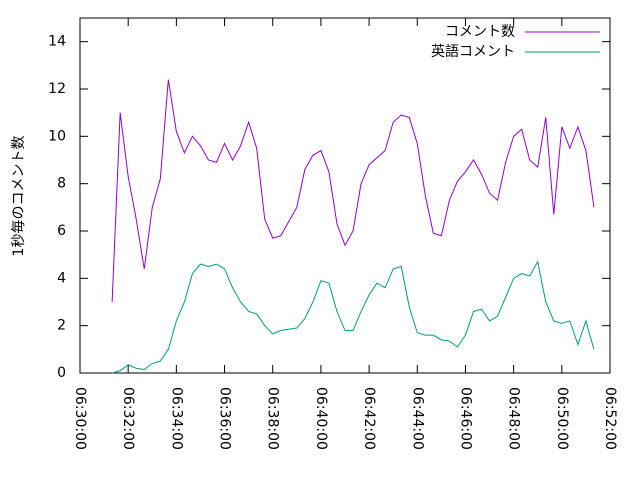 Image resolution: width=640 pixels, height=480 pixels. What do you see at coordinates (514, 418) in the screenshot?
I see `x-tick-label: 06:48:00` at bounding box center [514, 418].